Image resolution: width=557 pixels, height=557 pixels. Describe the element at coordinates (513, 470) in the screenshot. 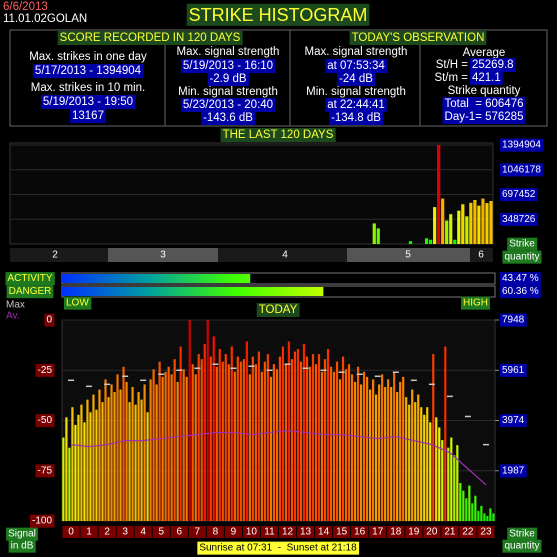

I see `y2-tick-label: 1987` at that location.